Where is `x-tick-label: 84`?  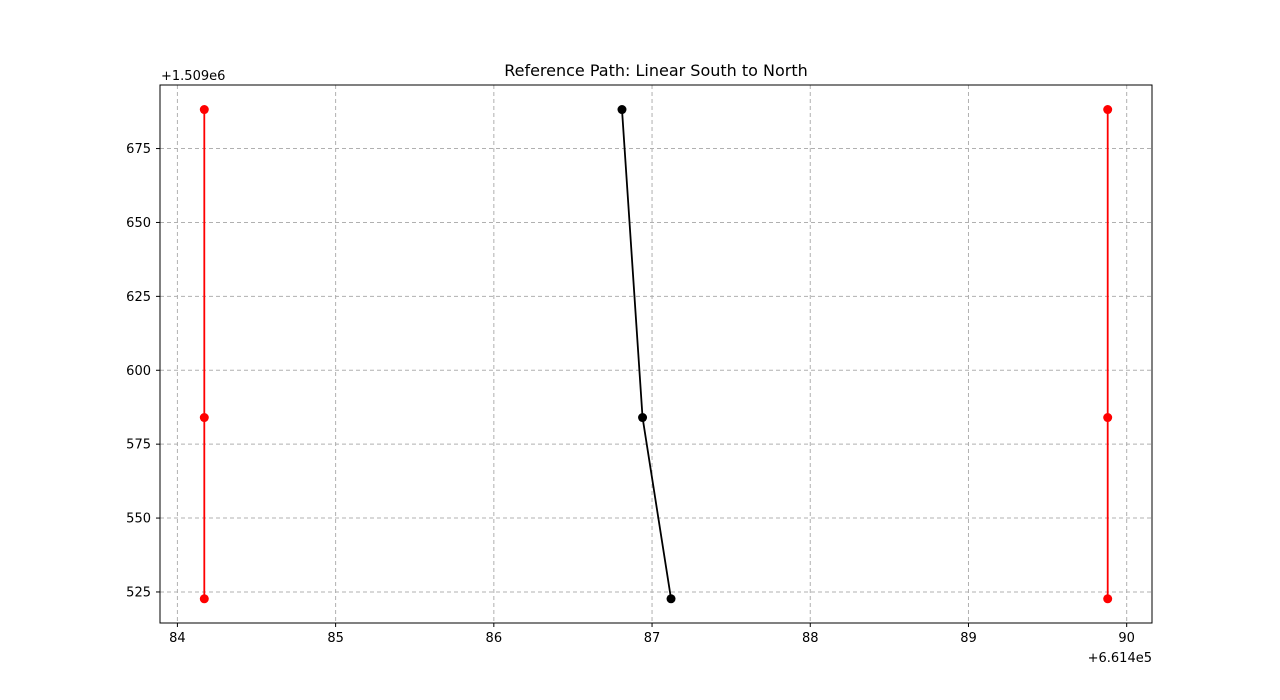
x-tick-label: 84 is located at coordinates (177, 638).